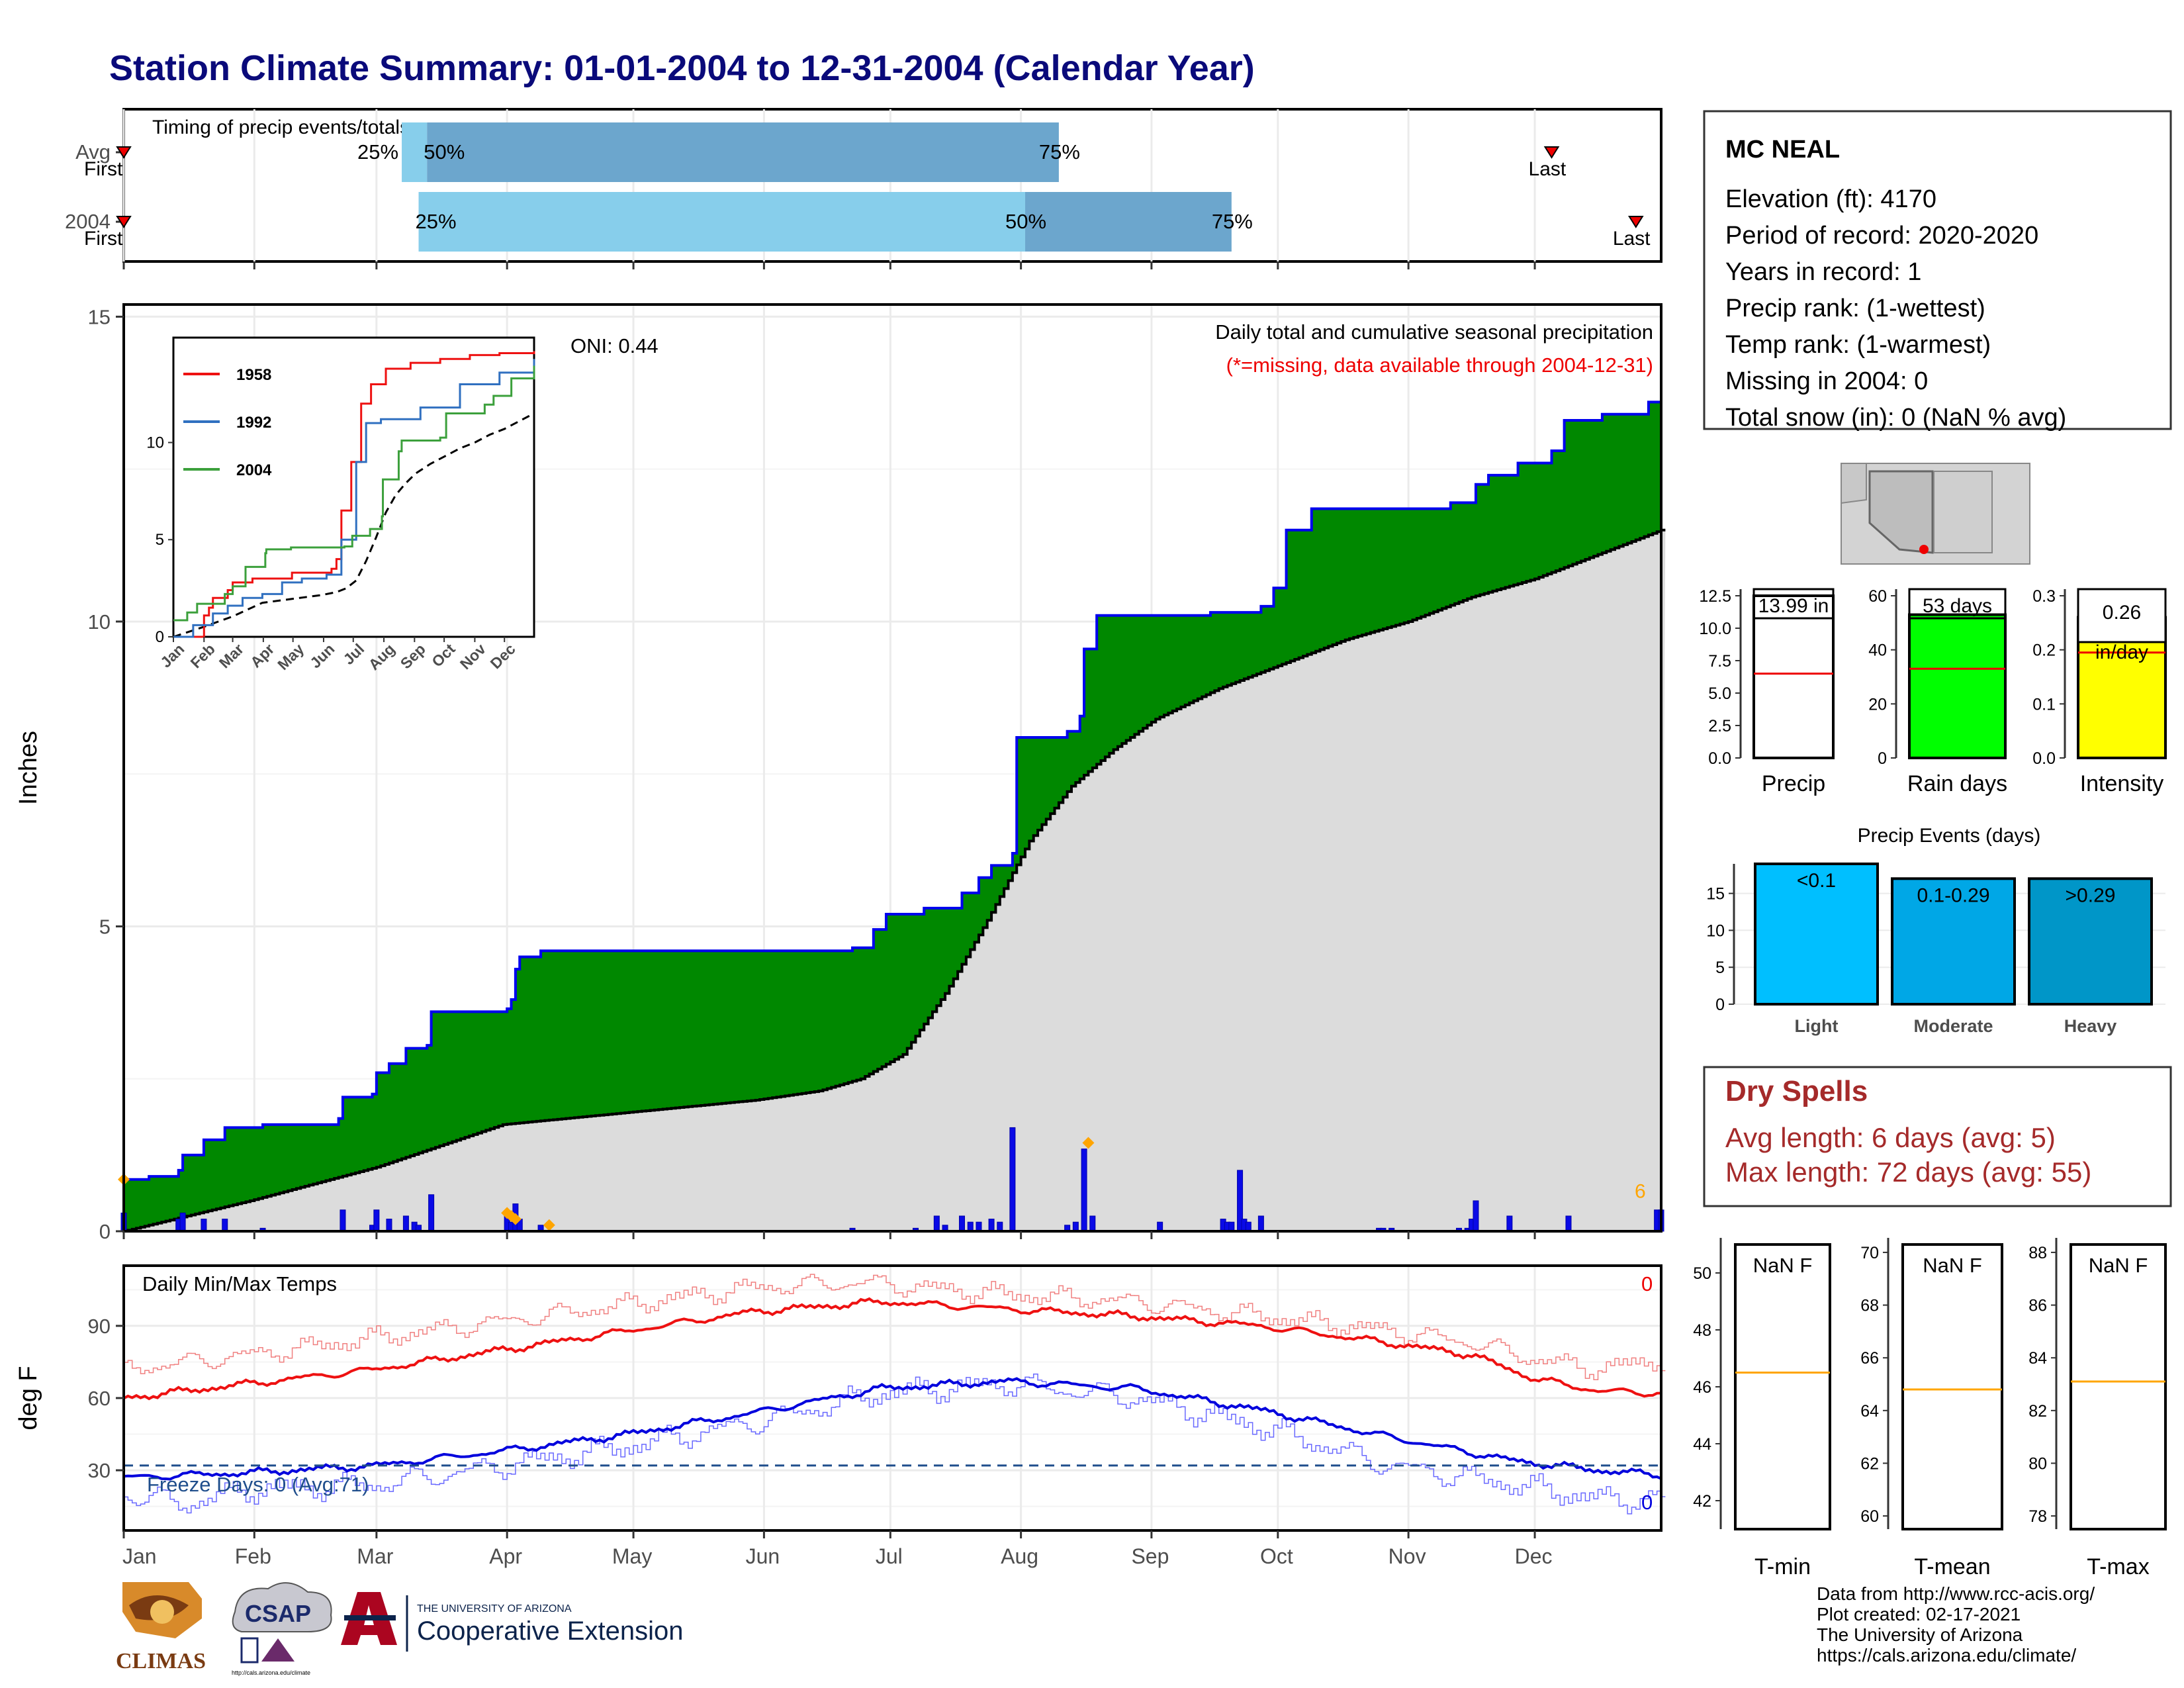  What do you see at coordinates (1720, 661) in the screenshot?
I see `summary-y-tick-label: 7.5` at bounding box center [1720, 661].